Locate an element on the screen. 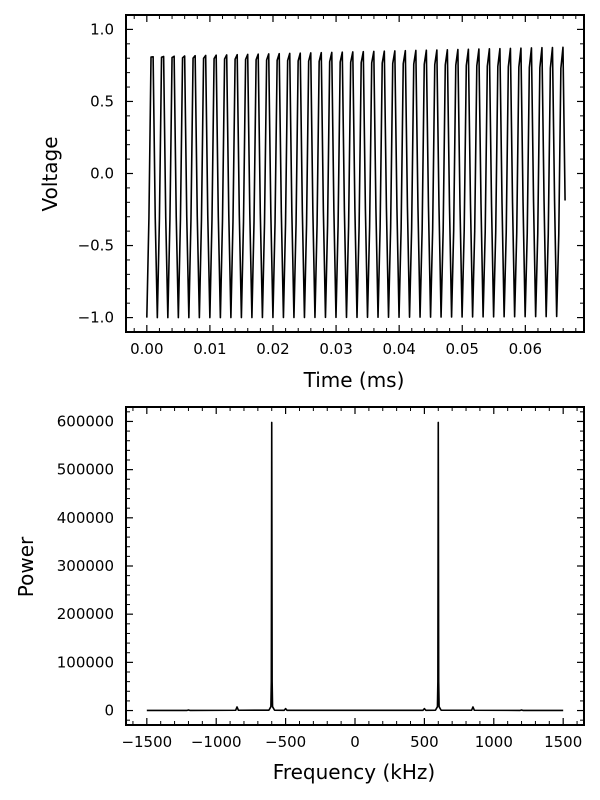 The width and height of the screenshot is (600, 800). voltage-x-tick-label: 0.04 is located at coordinates (398, 349).